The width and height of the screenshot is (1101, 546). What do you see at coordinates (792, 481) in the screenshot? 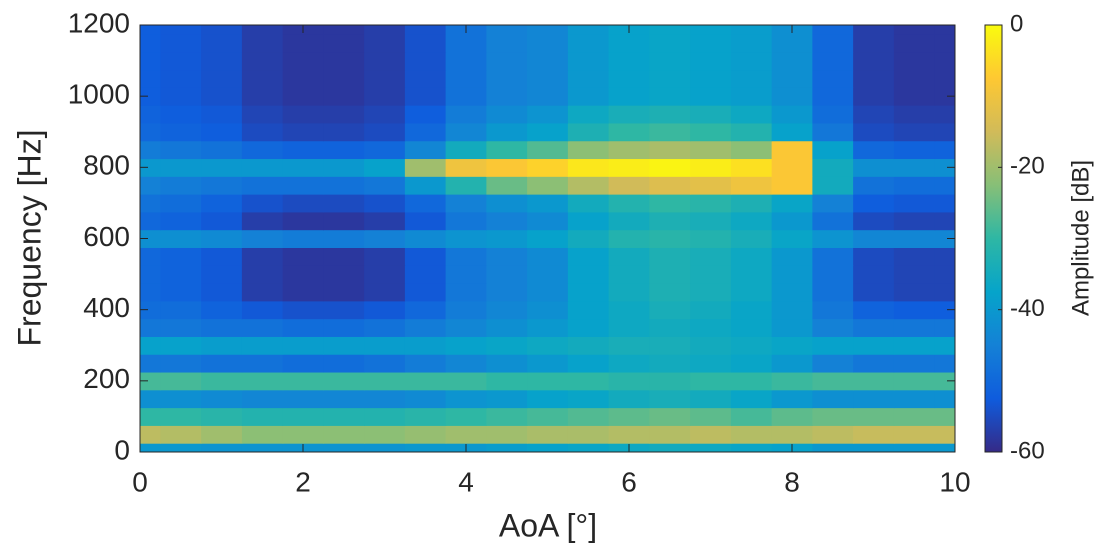
I see `x-tick-label: 8` at bounding box center [792, 481].